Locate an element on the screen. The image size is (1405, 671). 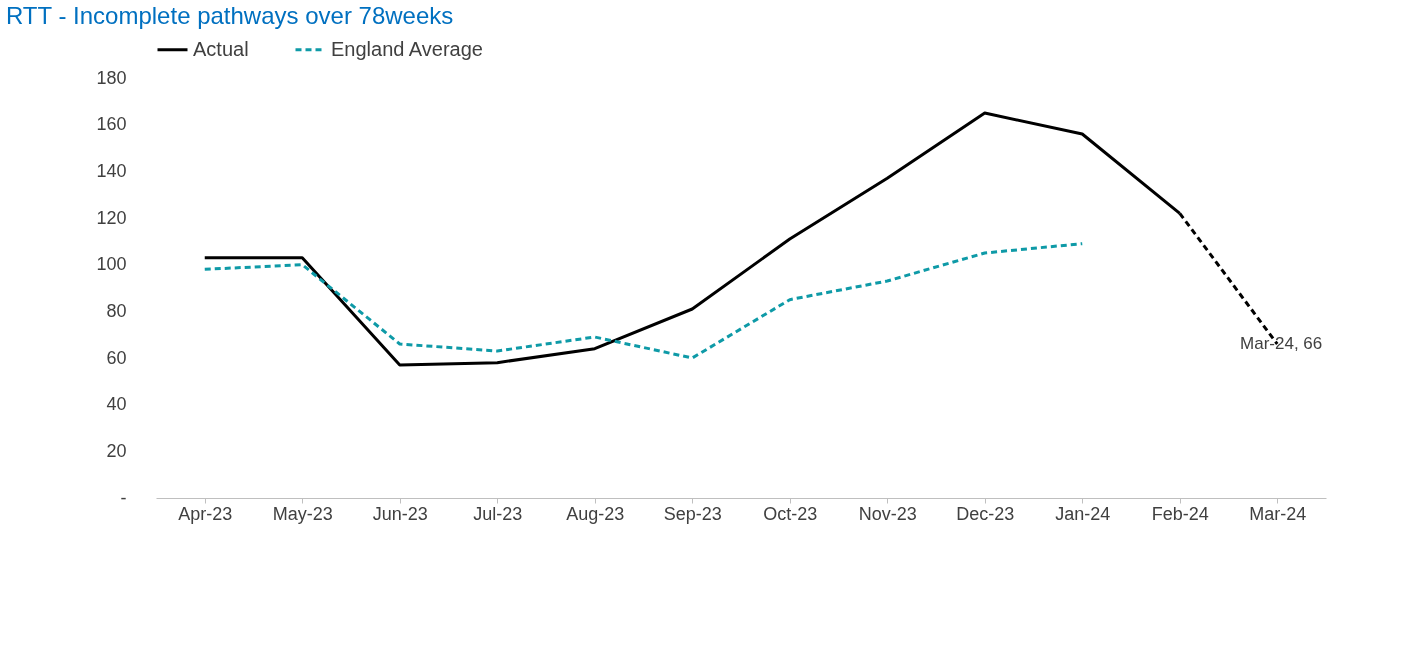
legend-label: Actual is located at coordinates (221, 48).